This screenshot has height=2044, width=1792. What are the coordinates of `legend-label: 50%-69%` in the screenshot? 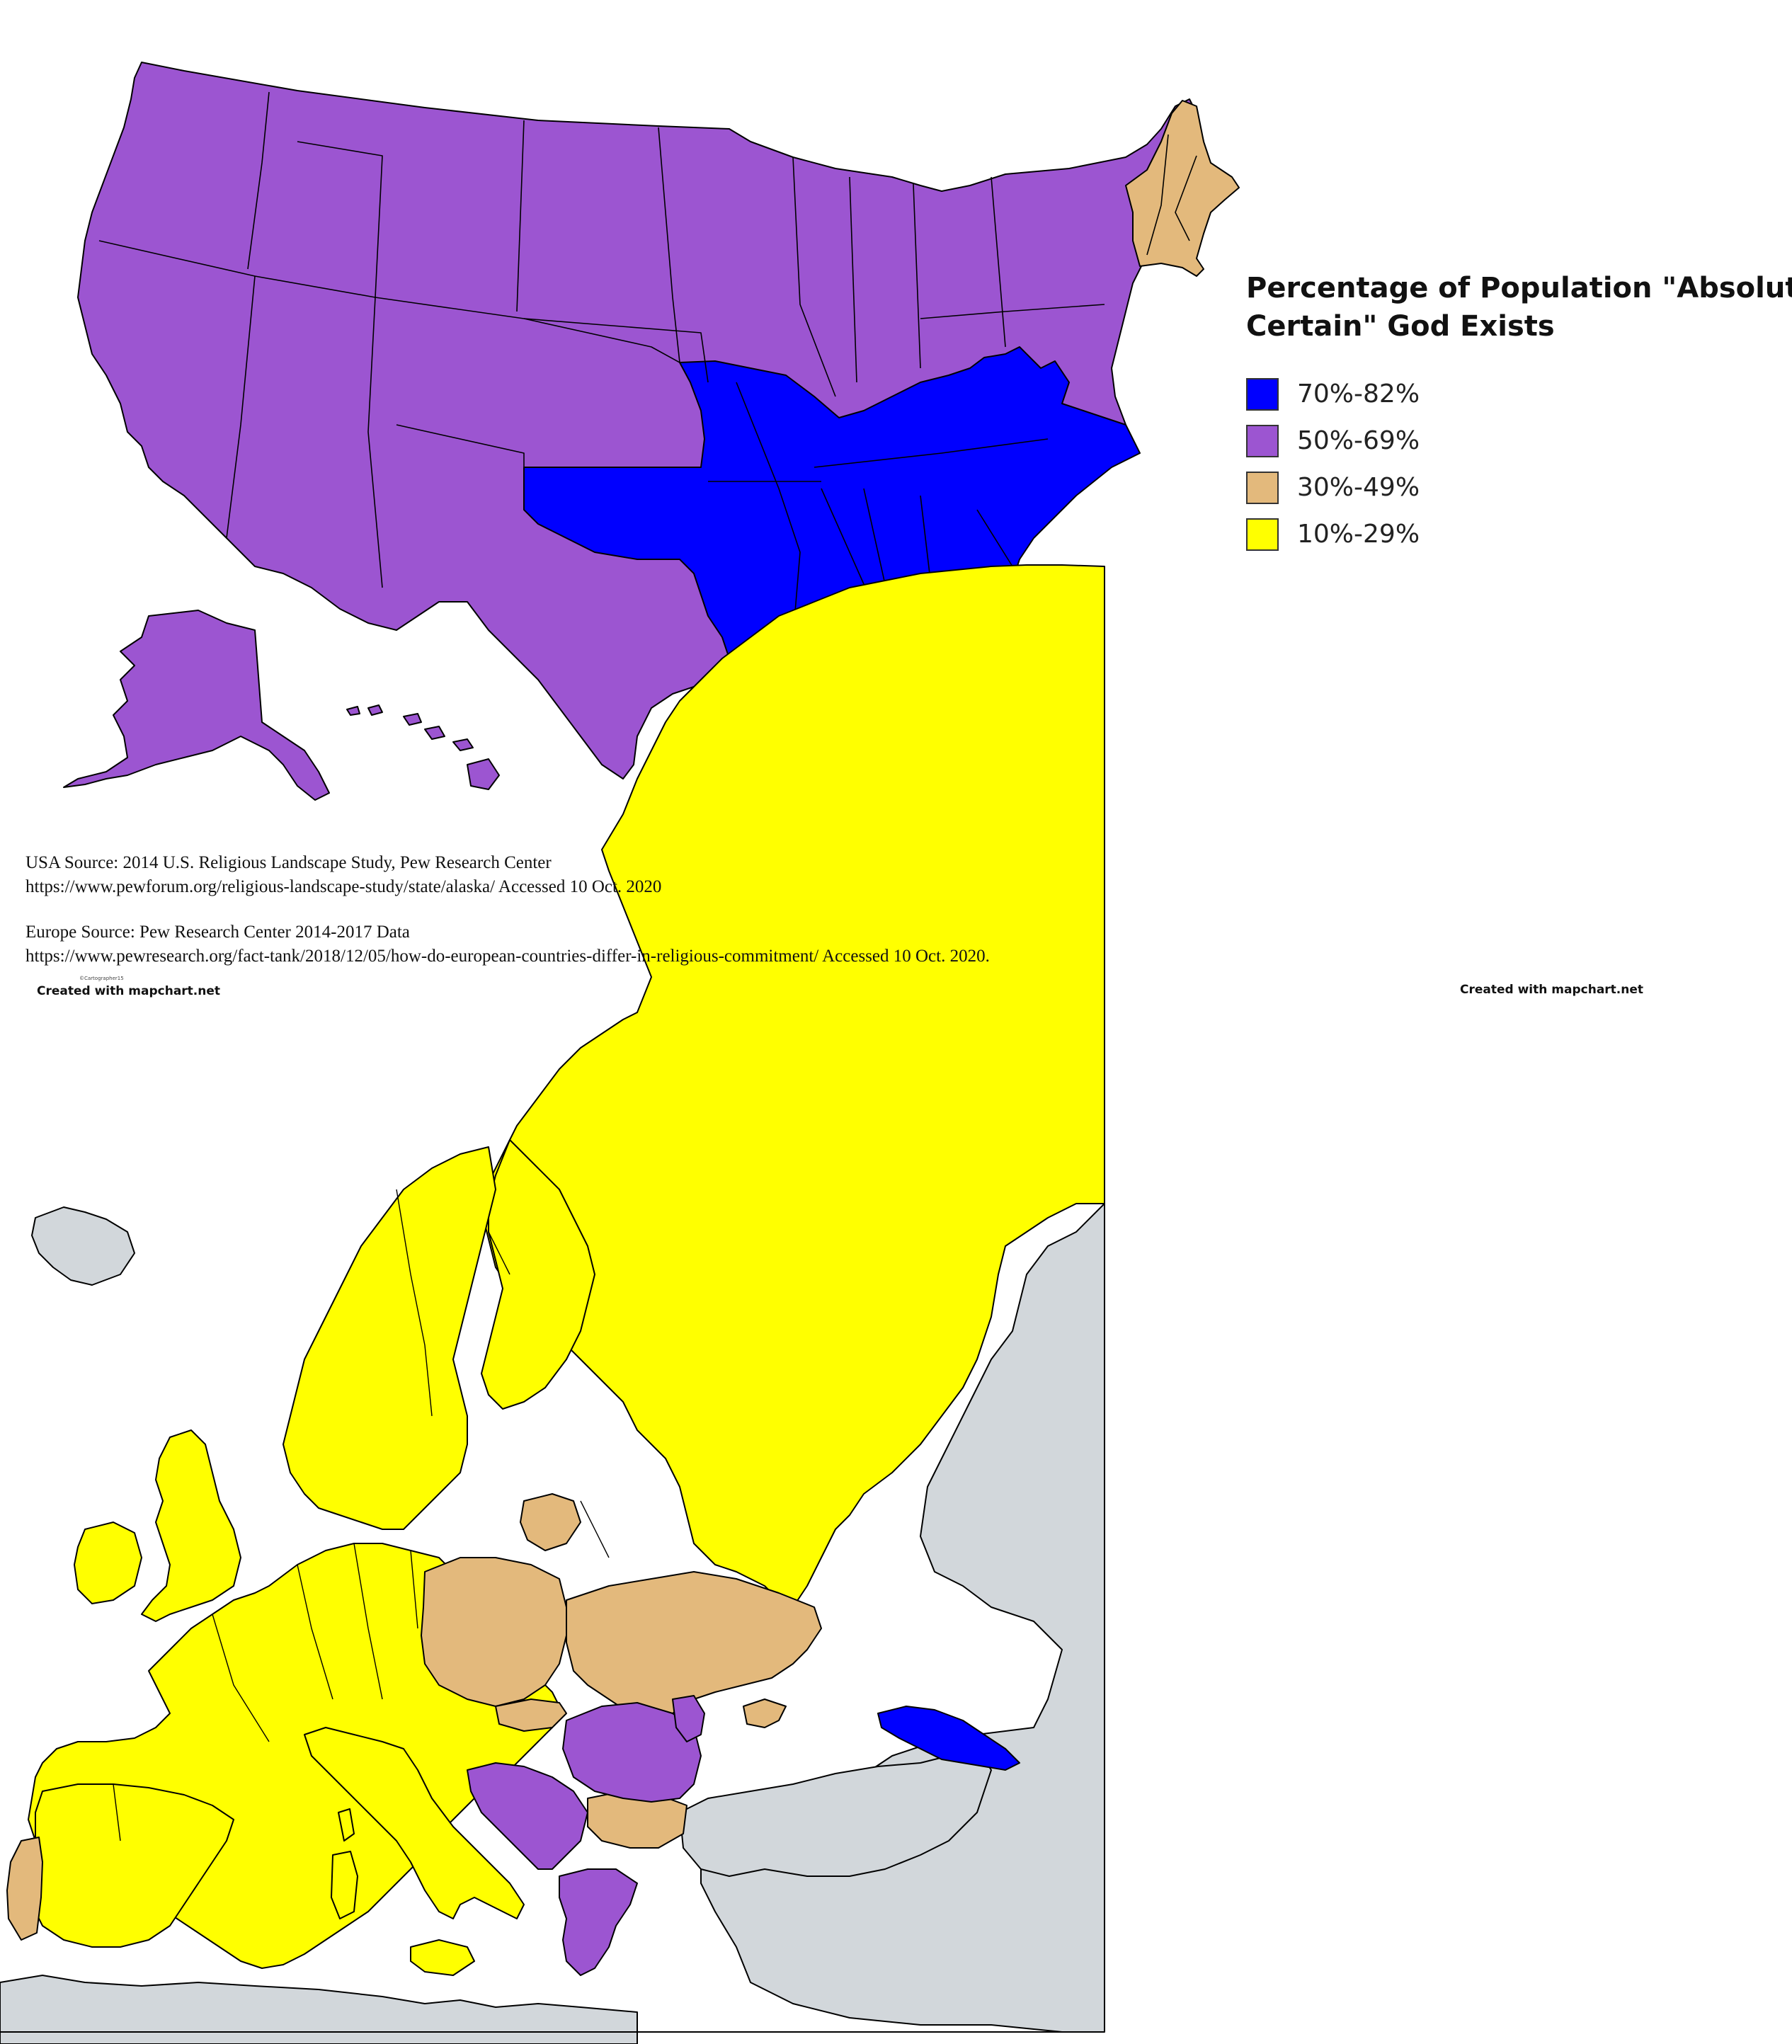 It's located at (1358, 440).